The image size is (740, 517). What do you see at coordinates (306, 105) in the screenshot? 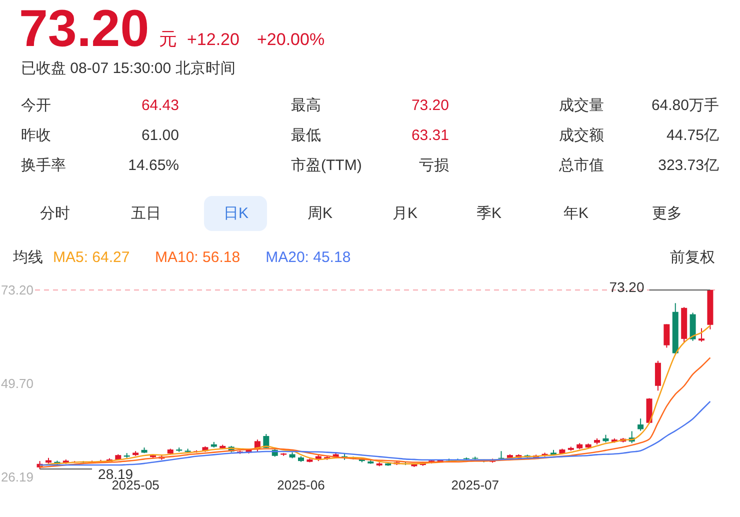
I see `text: 最高` at bounding box center [306, 105].